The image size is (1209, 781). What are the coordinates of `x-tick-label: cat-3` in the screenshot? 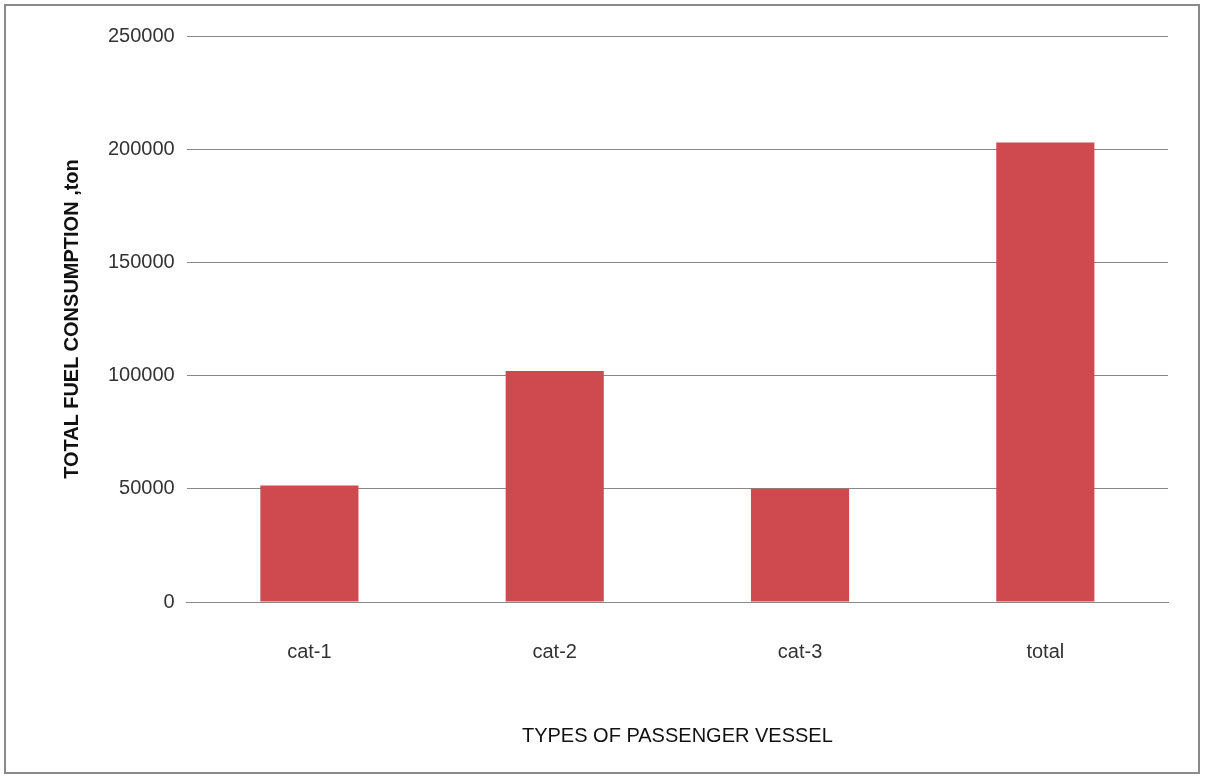 It's located at (800, 650).